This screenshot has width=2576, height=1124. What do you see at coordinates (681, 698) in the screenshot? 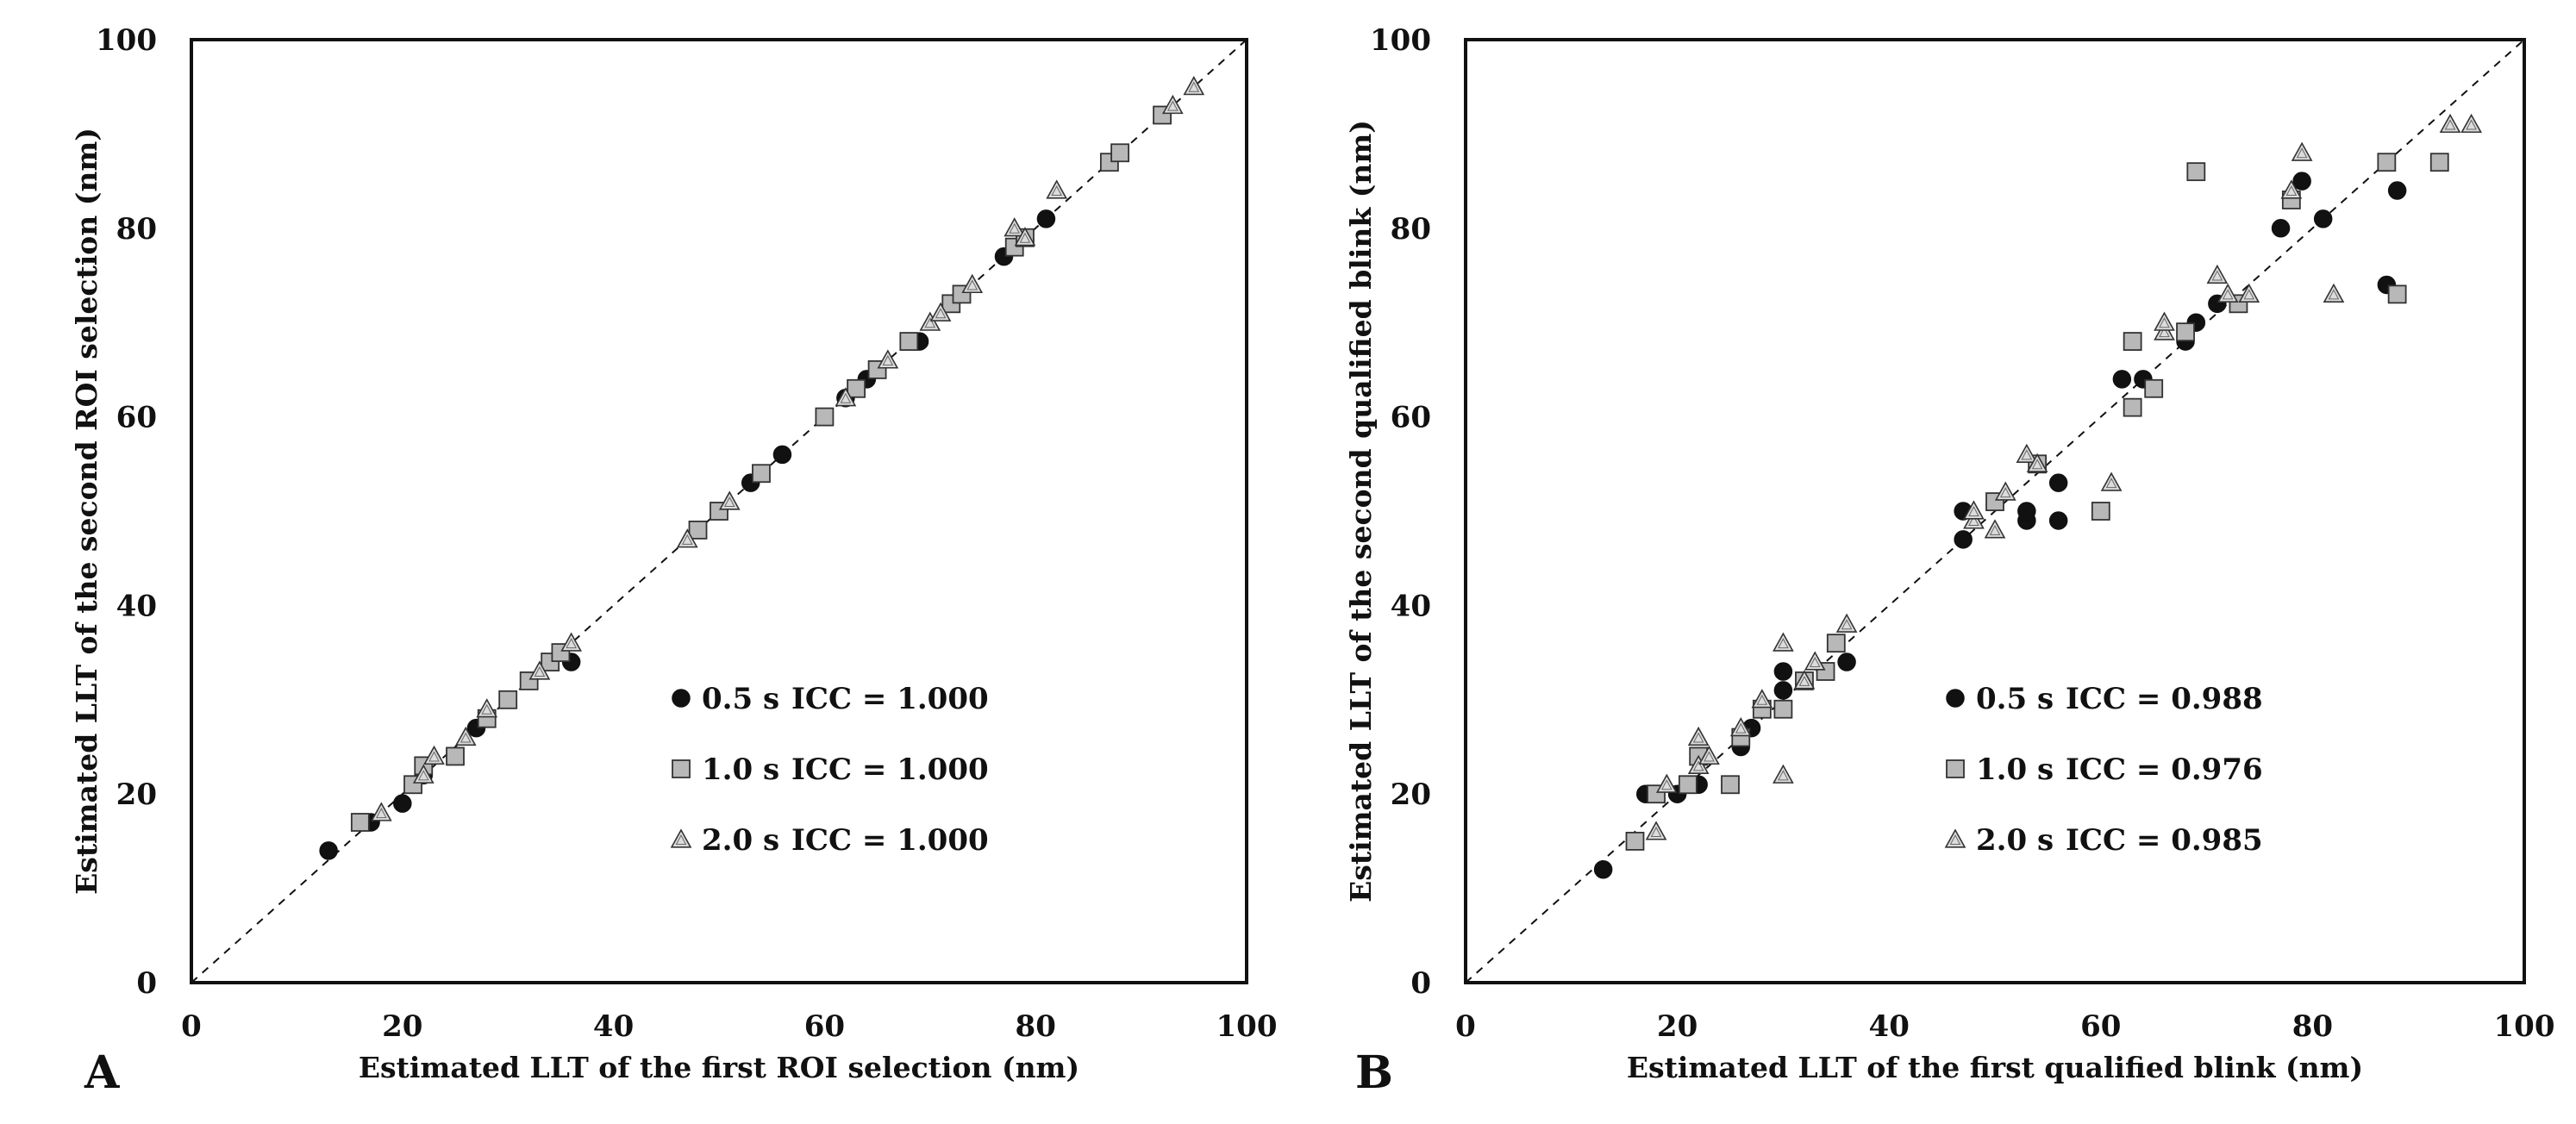
I see `legend-marker-circle` at bounding box center [681, 698].